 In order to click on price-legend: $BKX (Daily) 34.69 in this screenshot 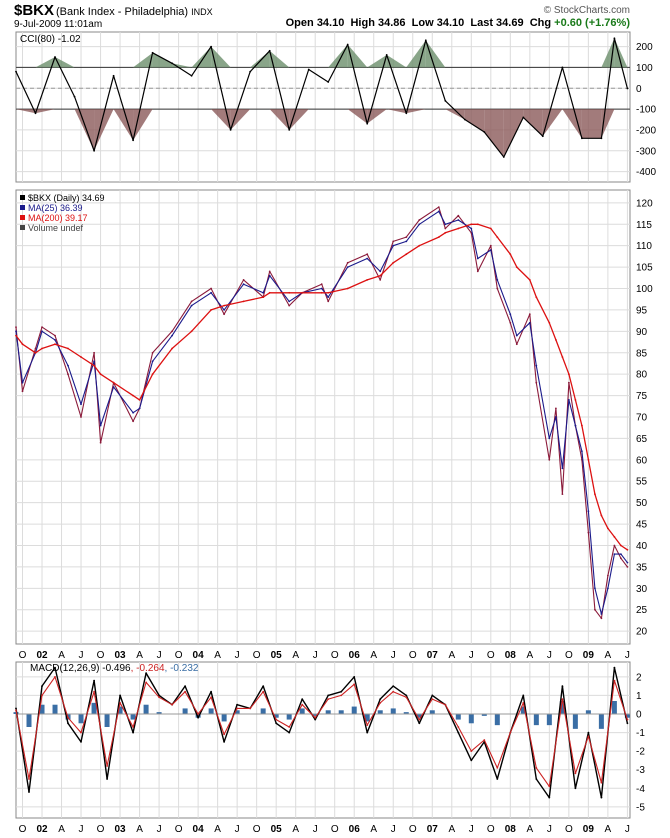, I will do `click(66, 198)`.